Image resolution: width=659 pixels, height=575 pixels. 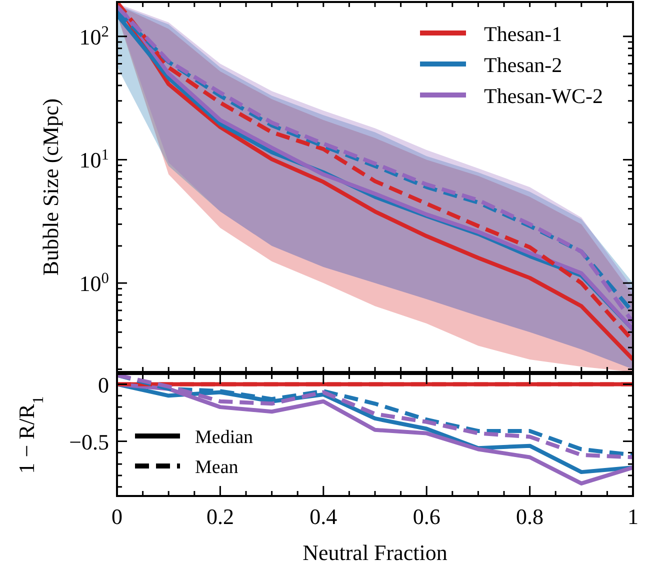 What do you see at coordinates (94, 36) in the screenshot?
I see `y-tick-label: 10$^{2}$` at bounding box center [94, 36].